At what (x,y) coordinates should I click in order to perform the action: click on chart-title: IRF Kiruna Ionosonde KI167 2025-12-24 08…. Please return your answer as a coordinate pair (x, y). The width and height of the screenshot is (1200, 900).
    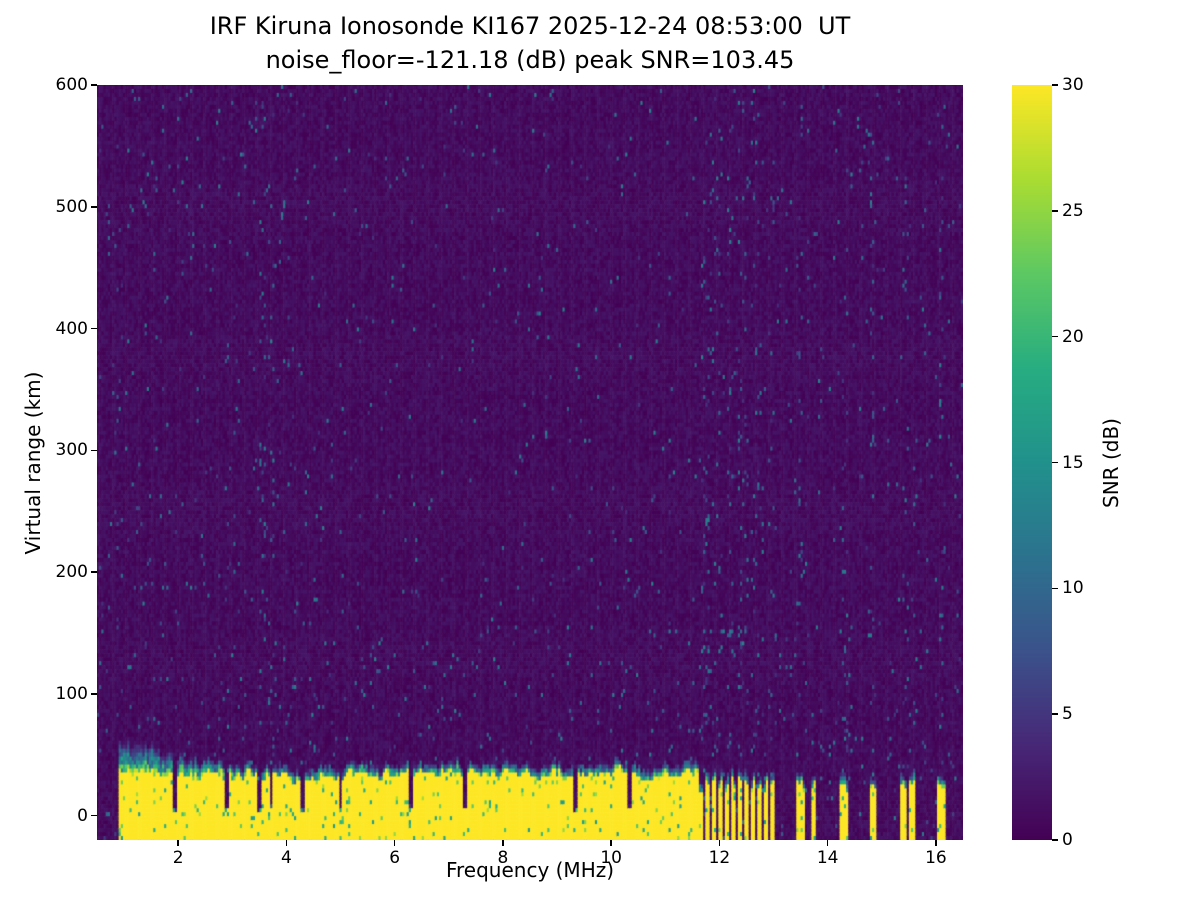
    Looking at the image, I should click on (530, 26).